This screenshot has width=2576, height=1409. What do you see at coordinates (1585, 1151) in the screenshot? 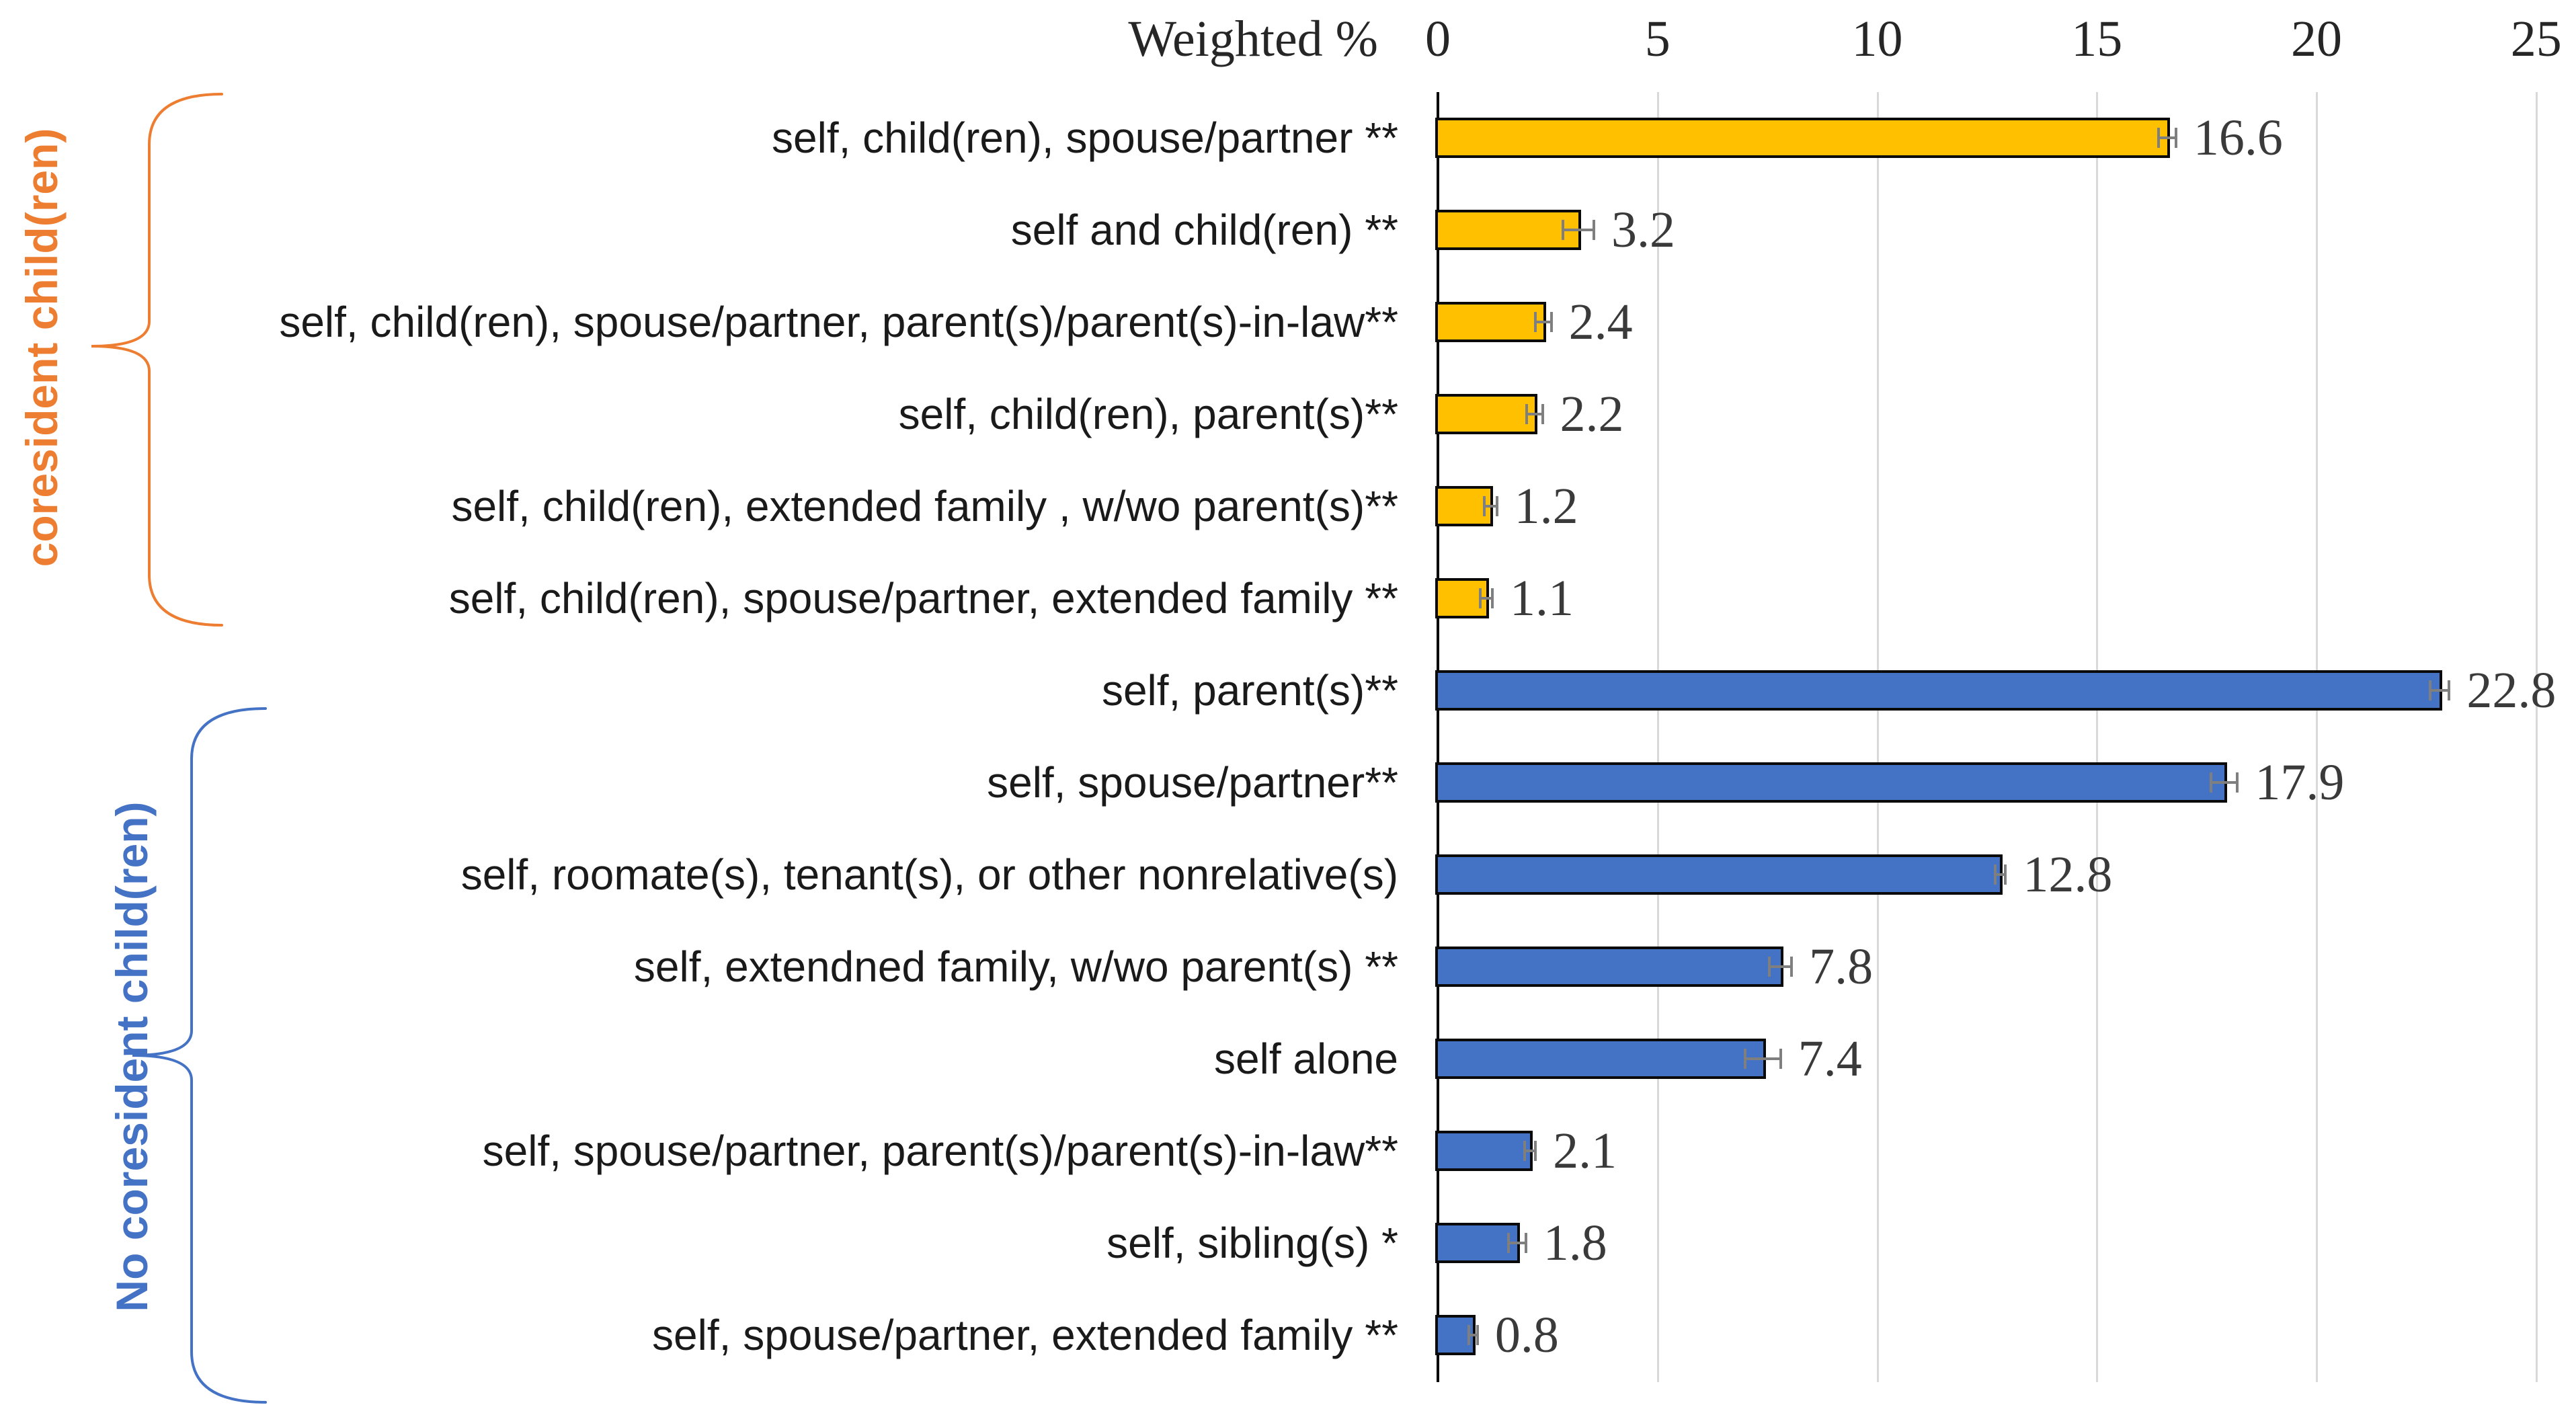
I see `value-label: 2.1` at bounding box center [1585, 1151].